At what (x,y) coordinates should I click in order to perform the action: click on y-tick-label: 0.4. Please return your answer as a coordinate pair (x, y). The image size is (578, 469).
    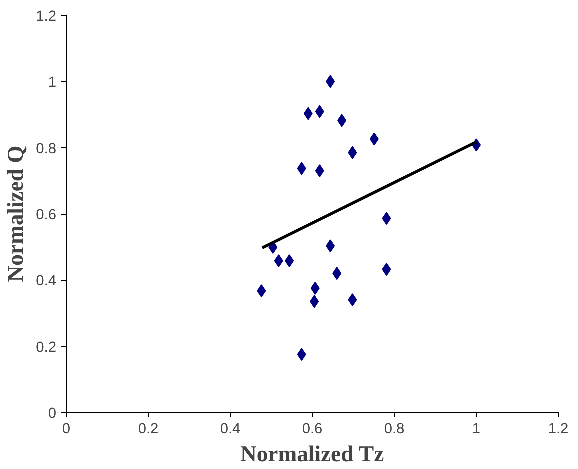
    Looking at the image, I should click on (46, 282).